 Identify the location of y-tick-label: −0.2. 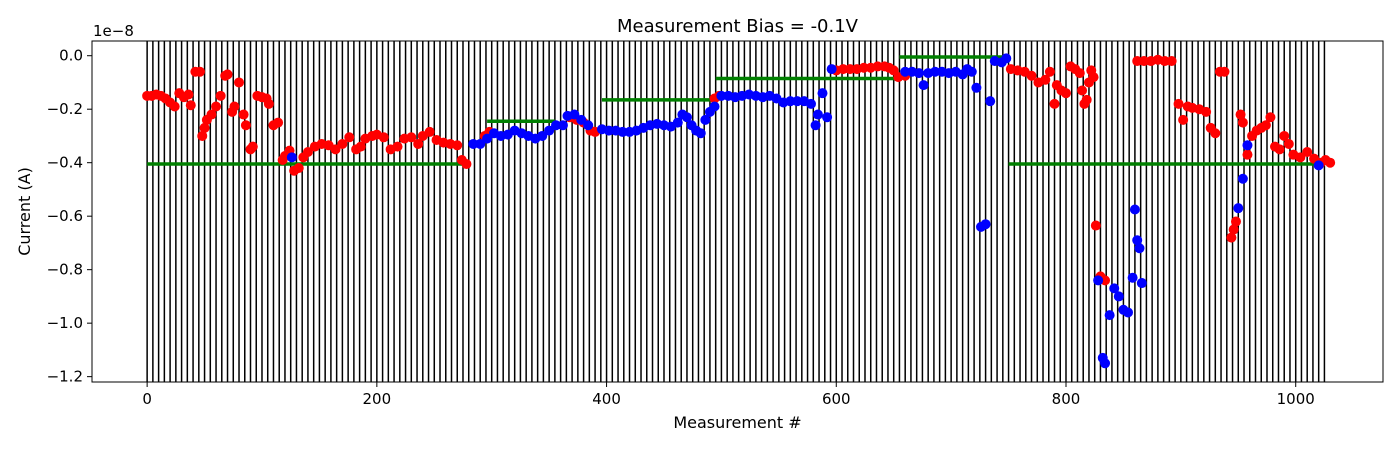
(65, 109).